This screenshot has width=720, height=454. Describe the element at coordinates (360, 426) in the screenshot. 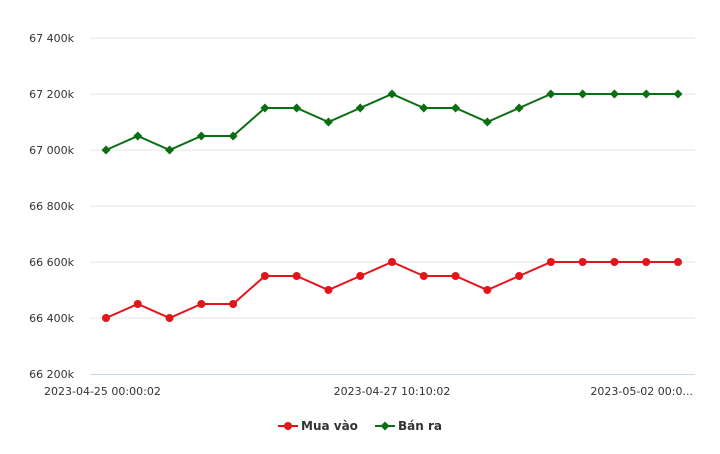

I see `legend: Mua vào Bán ra` at that location.